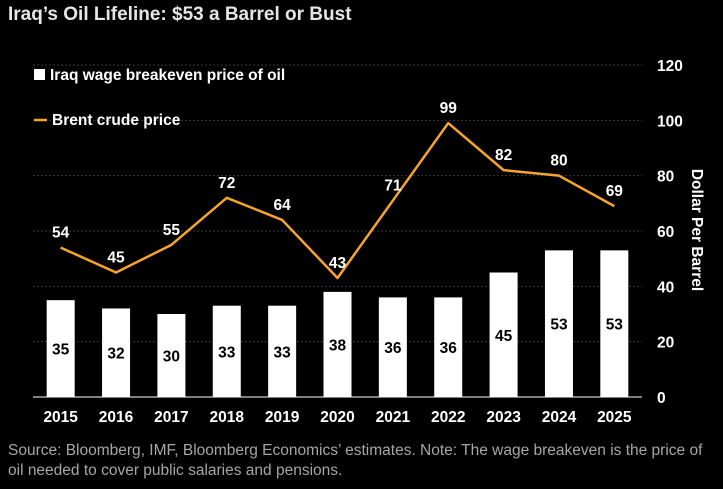 The height and width of the screenshot is (489, 723). What do you see at coordinates (39, 74) in the screenshot?
I see `legend-swatch-bars` at bounding box center [39, 74].